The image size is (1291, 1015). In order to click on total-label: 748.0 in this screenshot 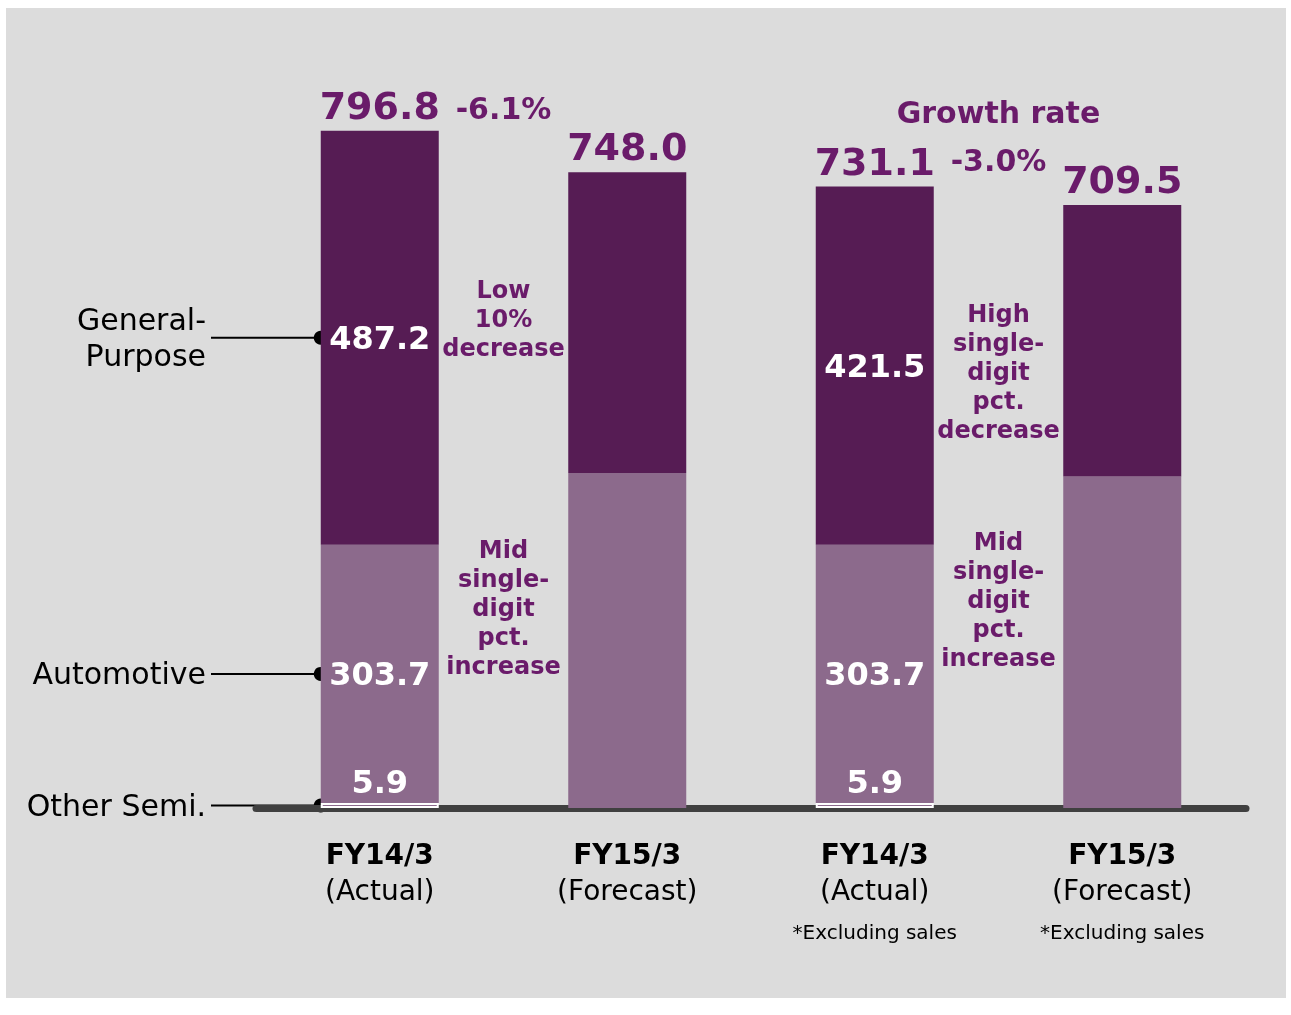, I will do `click(627, 147)`.